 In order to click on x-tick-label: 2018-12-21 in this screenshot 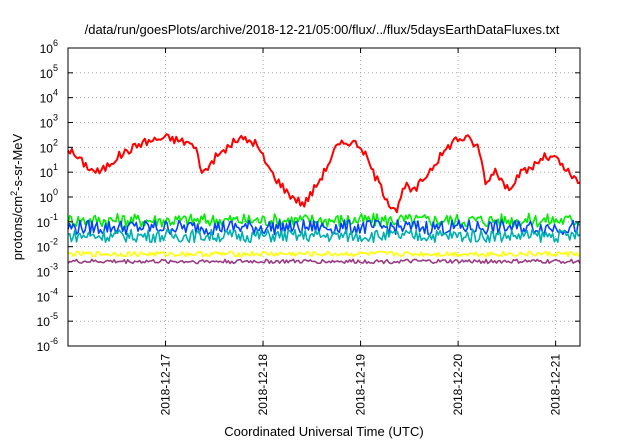, I will do `click(556, 385)`.